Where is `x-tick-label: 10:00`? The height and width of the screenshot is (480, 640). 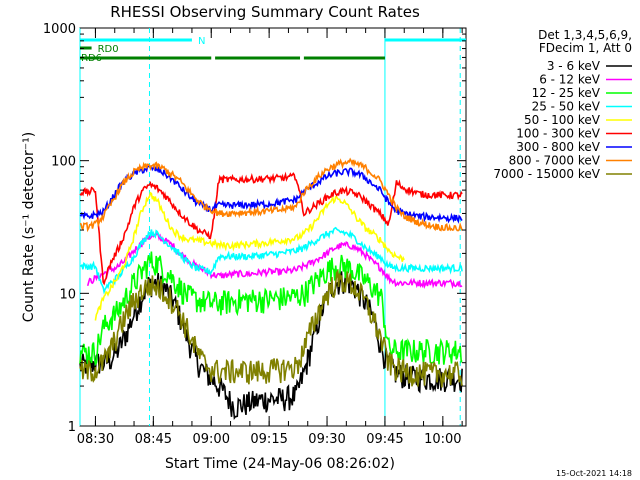 x-tick-label: 10:00 is located at coordinates (442, 439).